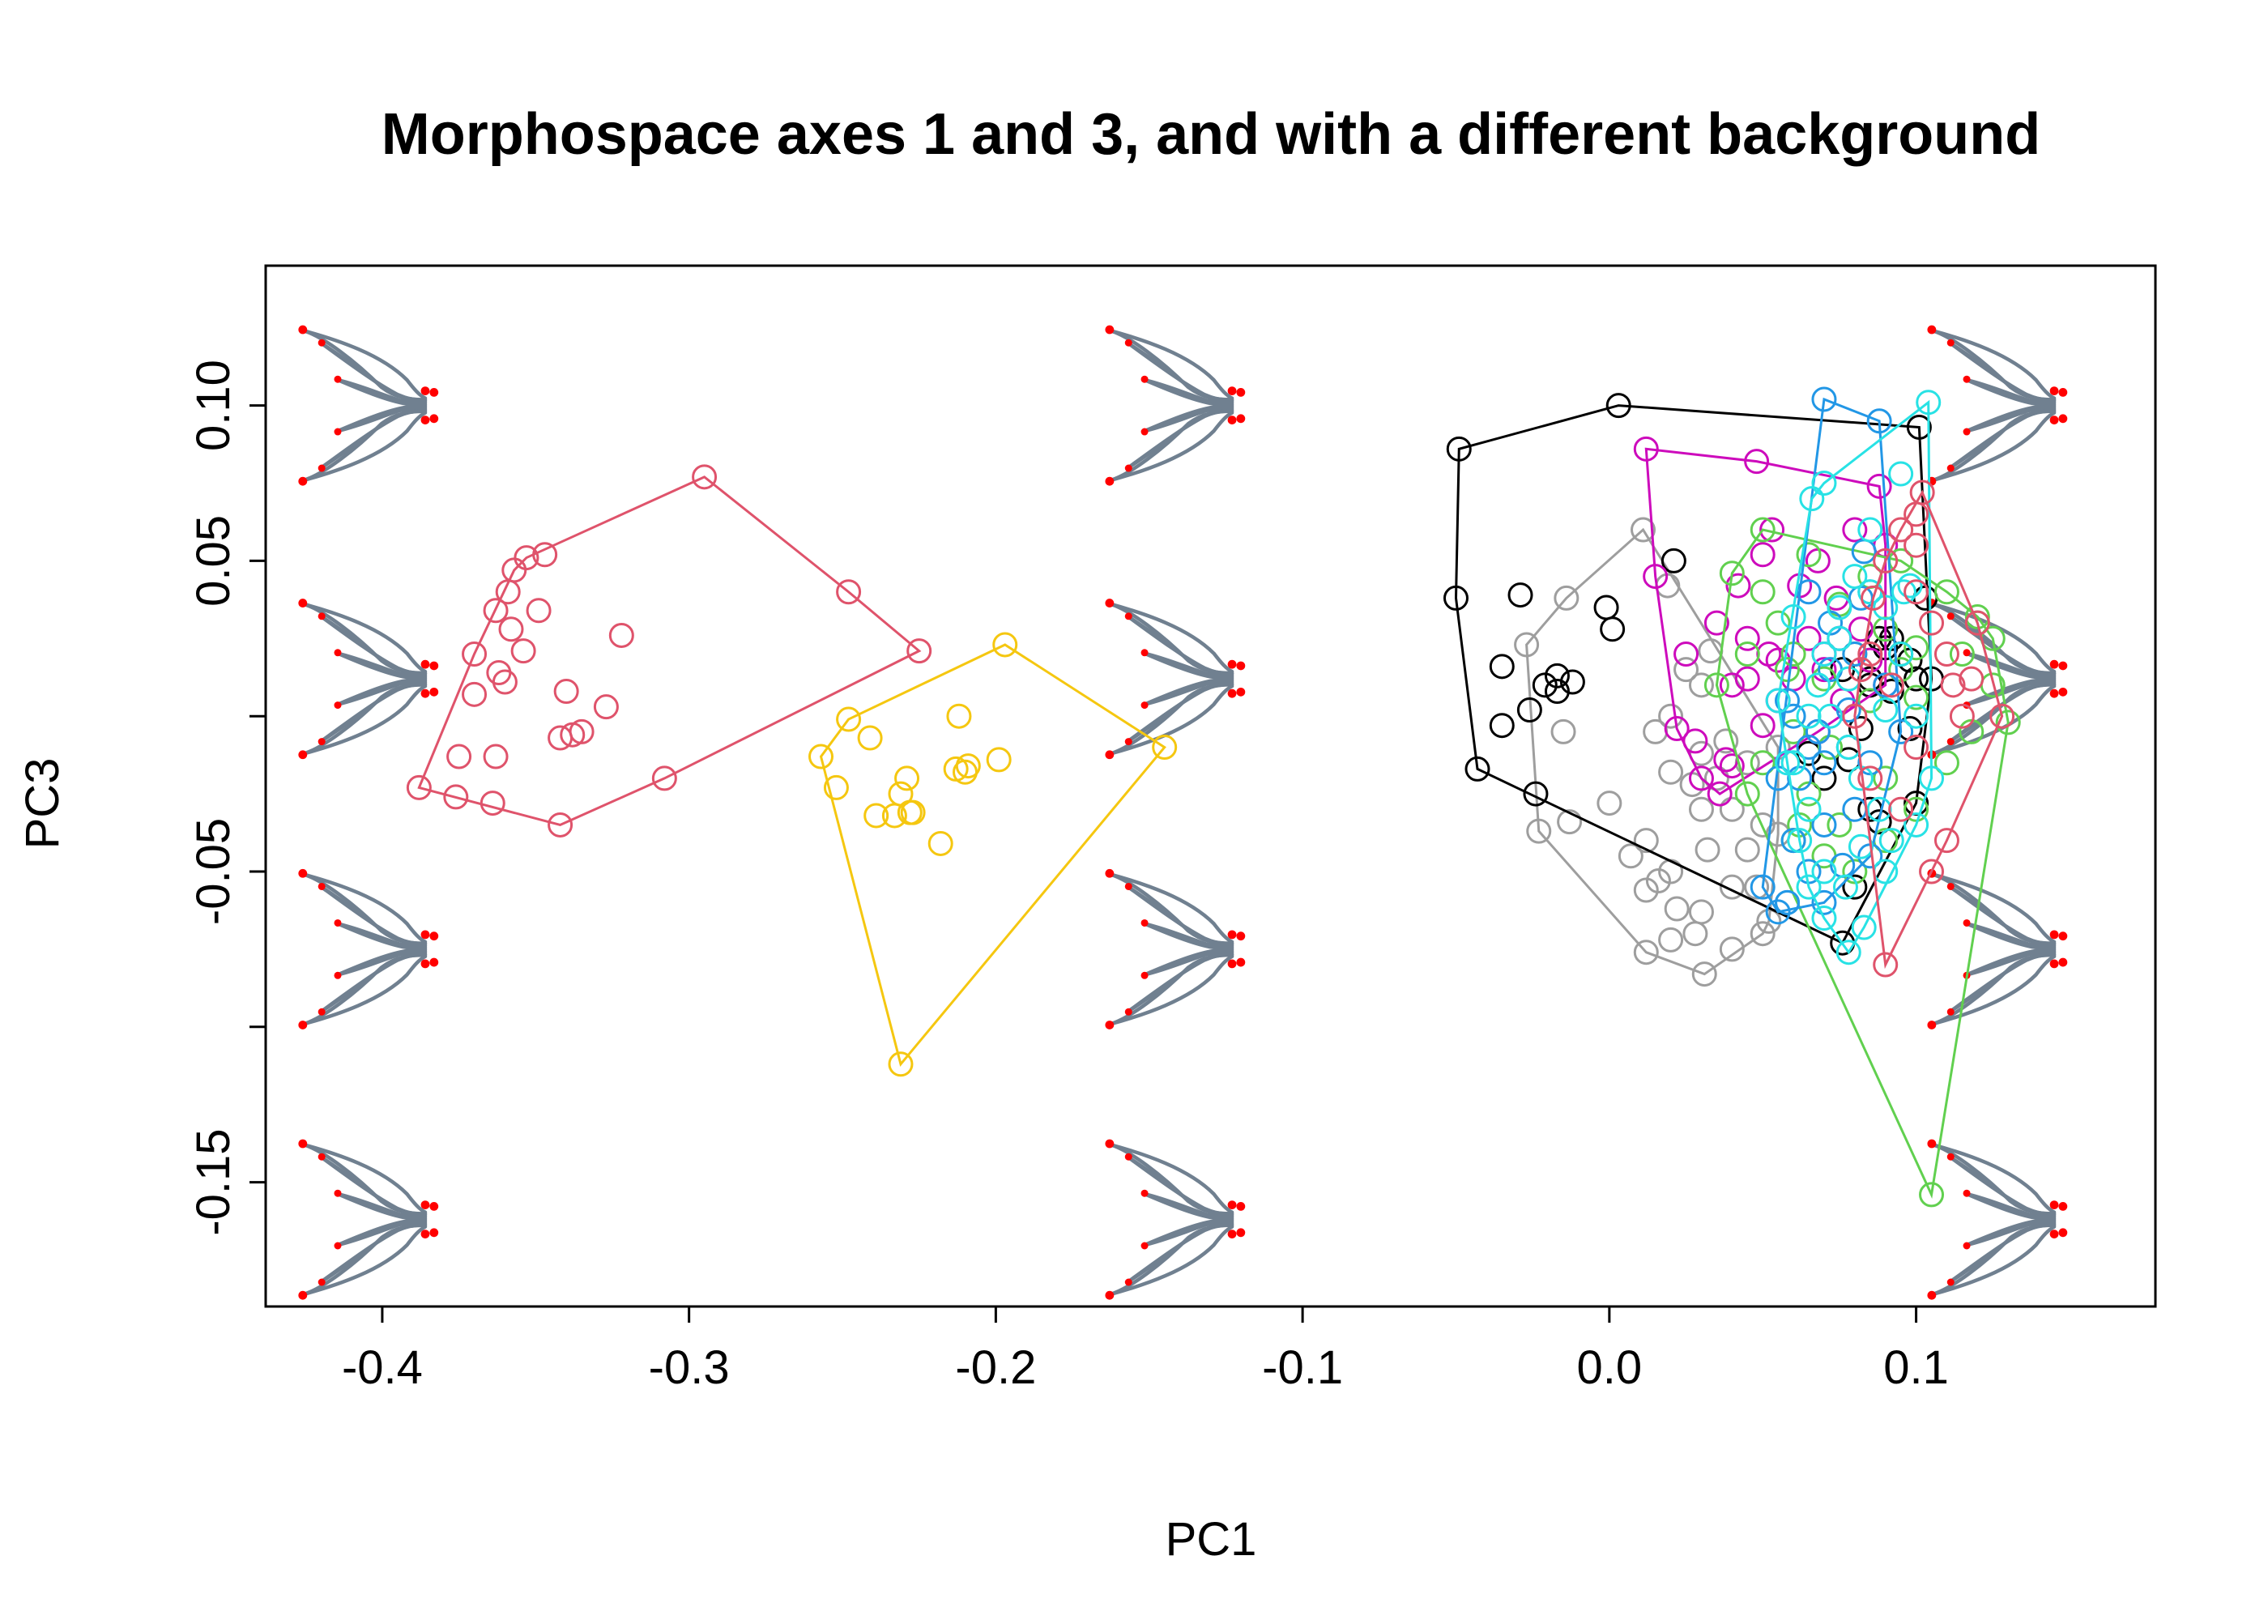 This screenshot has width=2268, height=1624. I want to click on y-tick-label: 0.10, so click(214, 405).